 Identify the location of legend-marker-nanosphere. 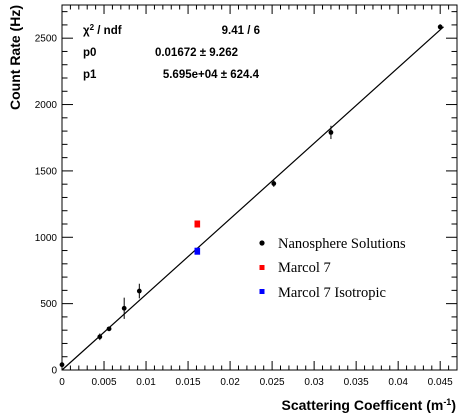
(262, 243).